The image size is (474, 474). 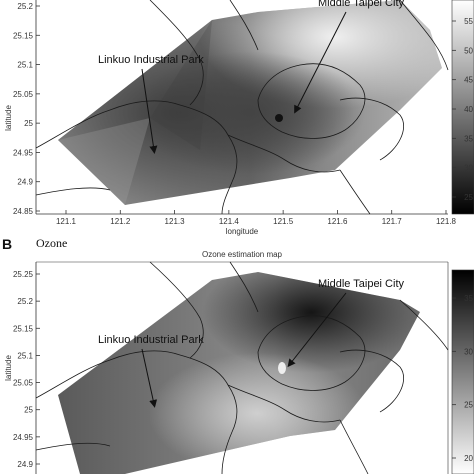 What do you see at coordinates (149, 378) in the screenshot?
I see `panel-b-arrow-linkuo` at bounding box center [149, 378].